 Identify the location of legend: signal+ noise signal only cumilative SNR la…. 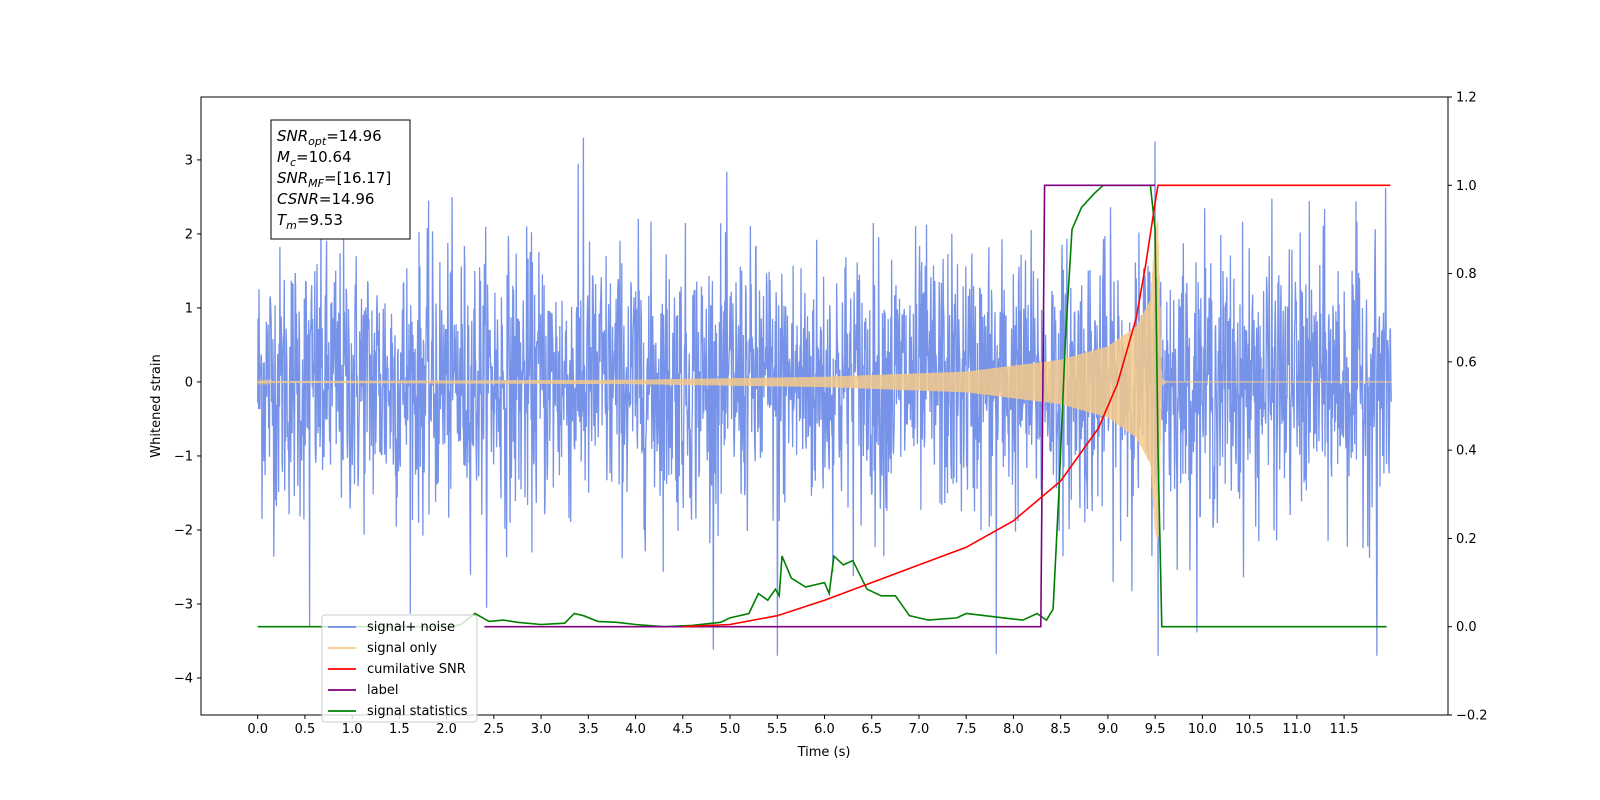
(399, 668).